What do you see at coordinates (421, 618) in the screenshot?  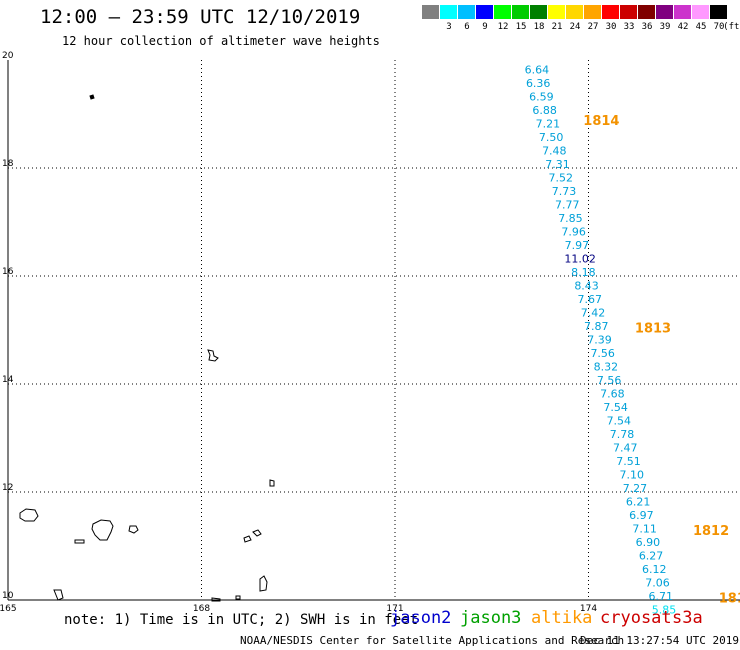 I see `satellite-legend-entry: jason2` at bounding box center [421, 618].